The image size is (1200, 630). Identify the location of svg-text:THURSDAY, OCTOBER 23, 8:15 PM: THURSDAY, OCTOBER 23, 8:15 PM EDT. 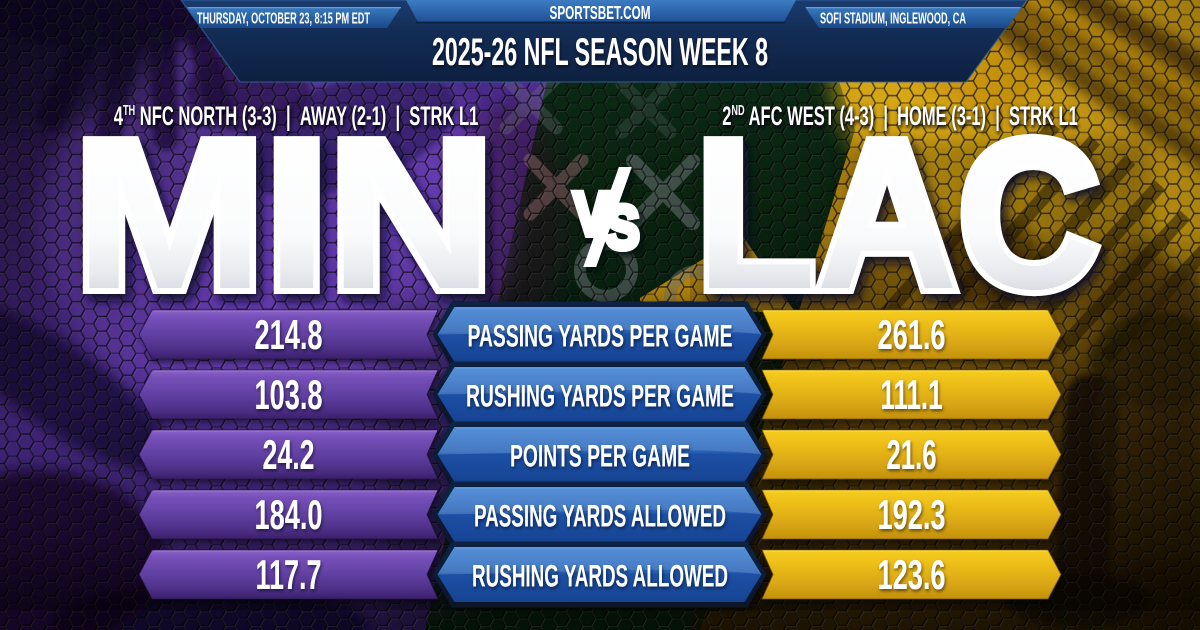
(283, 19).